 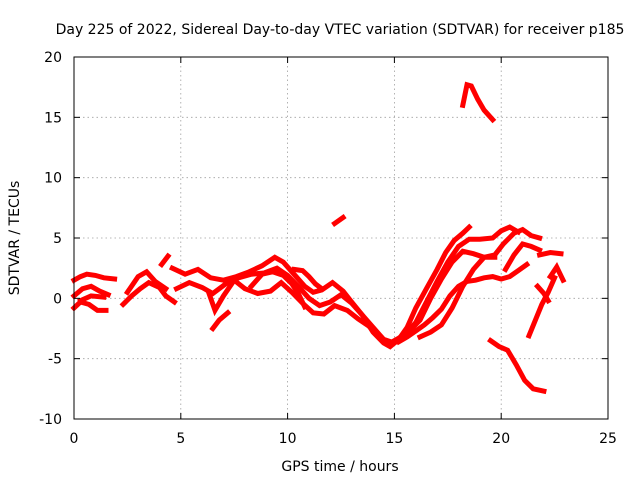 I want to click on y-axis-label: SDTVAR / TECUs, so click(x=15, y=238).